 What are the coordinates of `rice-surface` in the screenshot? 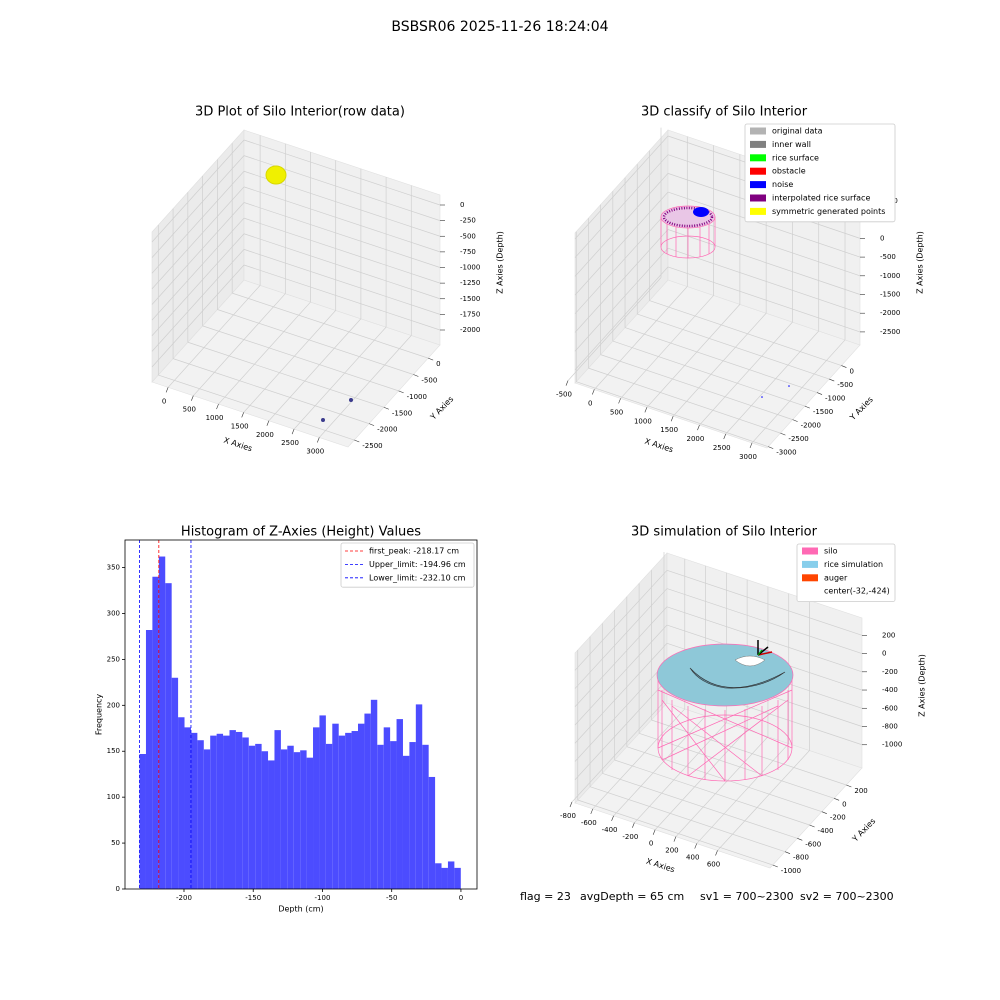 It's located at (725, 675).